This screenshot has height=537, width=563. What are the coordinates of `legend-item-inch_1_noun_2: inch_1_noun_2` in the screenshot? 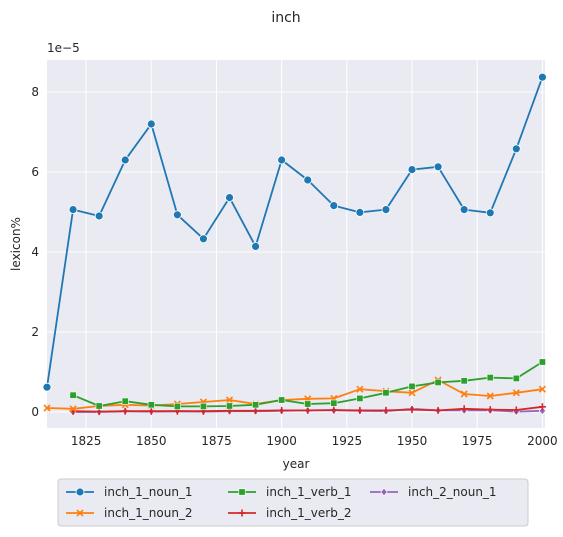 It's located at (129, 513).